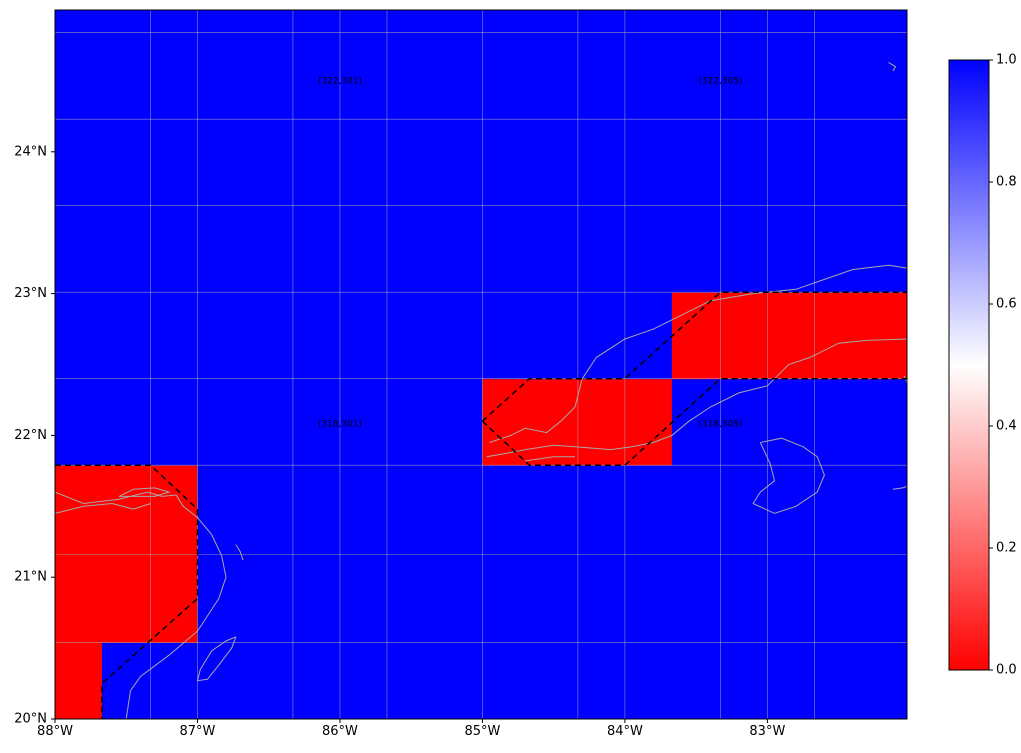  I want to click on x-tick-label: 88°W, so click(55, 731).